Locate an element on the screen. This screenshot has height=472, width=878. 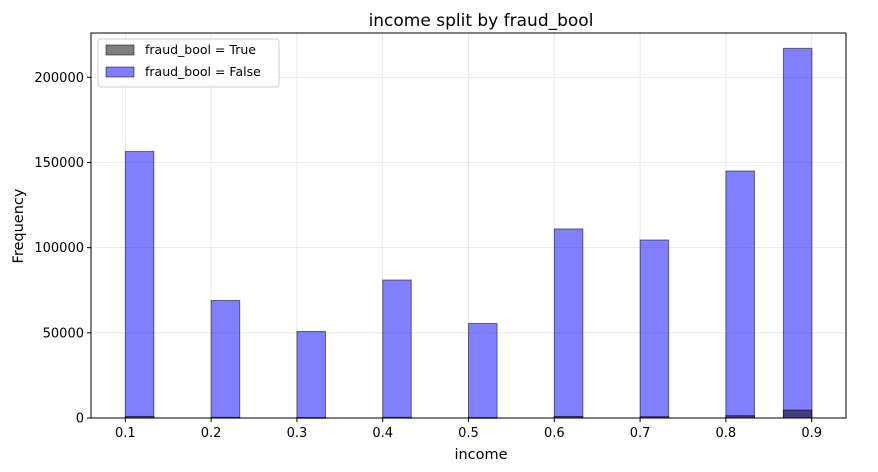
x-tick-label: 0.5 is located at coordinates (468, 433).